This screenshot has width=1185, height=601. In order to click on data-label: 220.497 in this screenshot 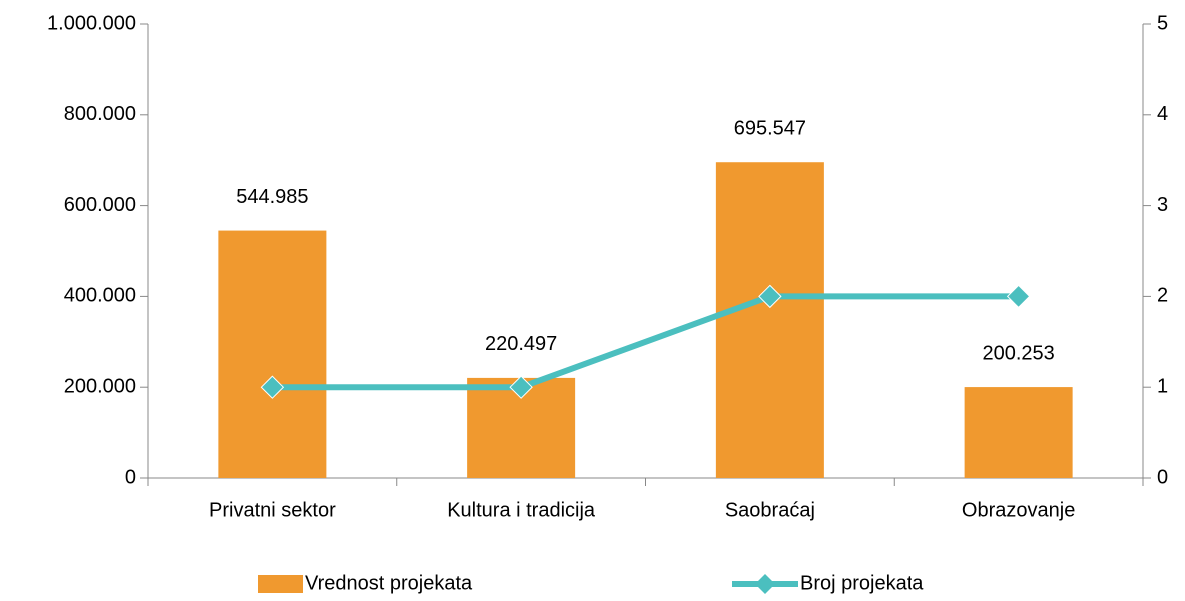, I will do `click(521, 344)`.